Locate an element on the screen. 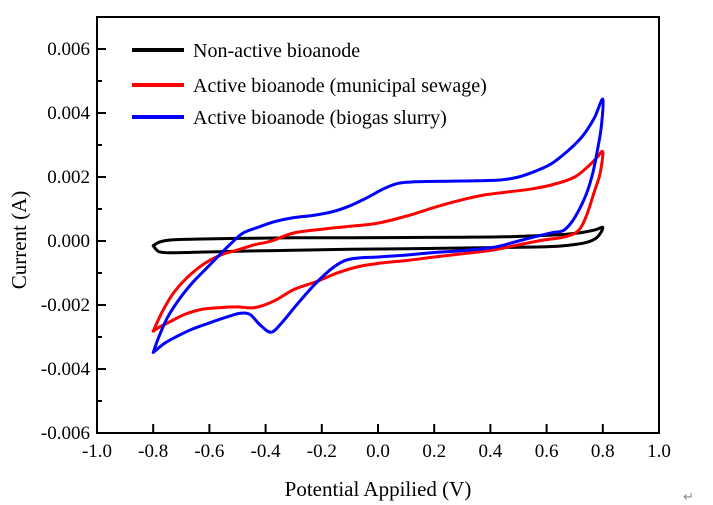 This screenshot has height=505, width=713. y-tick-label: 0.000 is located at coordinates (68, 241).